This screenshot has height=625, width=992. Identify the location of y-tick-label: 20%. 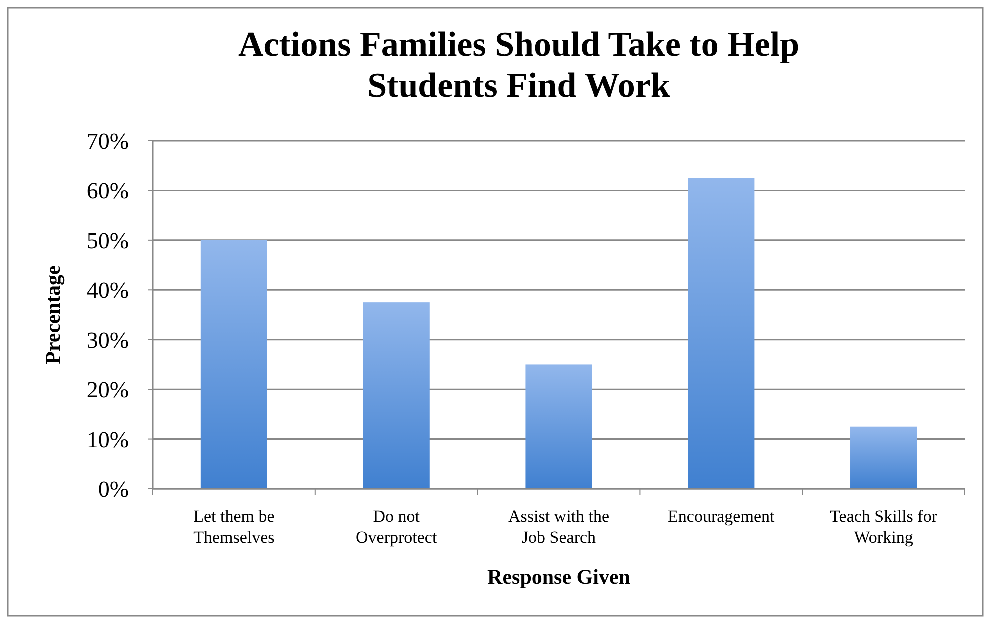
(107, 390).